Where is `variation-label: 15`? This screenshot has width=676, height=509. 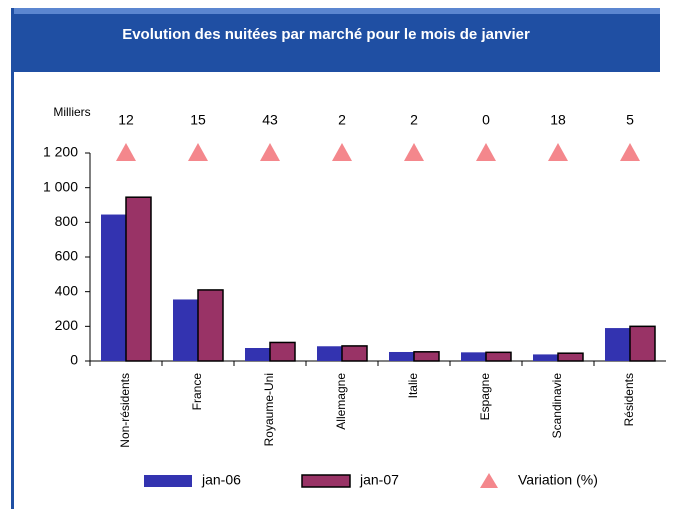 variation-label: 15 is located at coordinates (198, 120).